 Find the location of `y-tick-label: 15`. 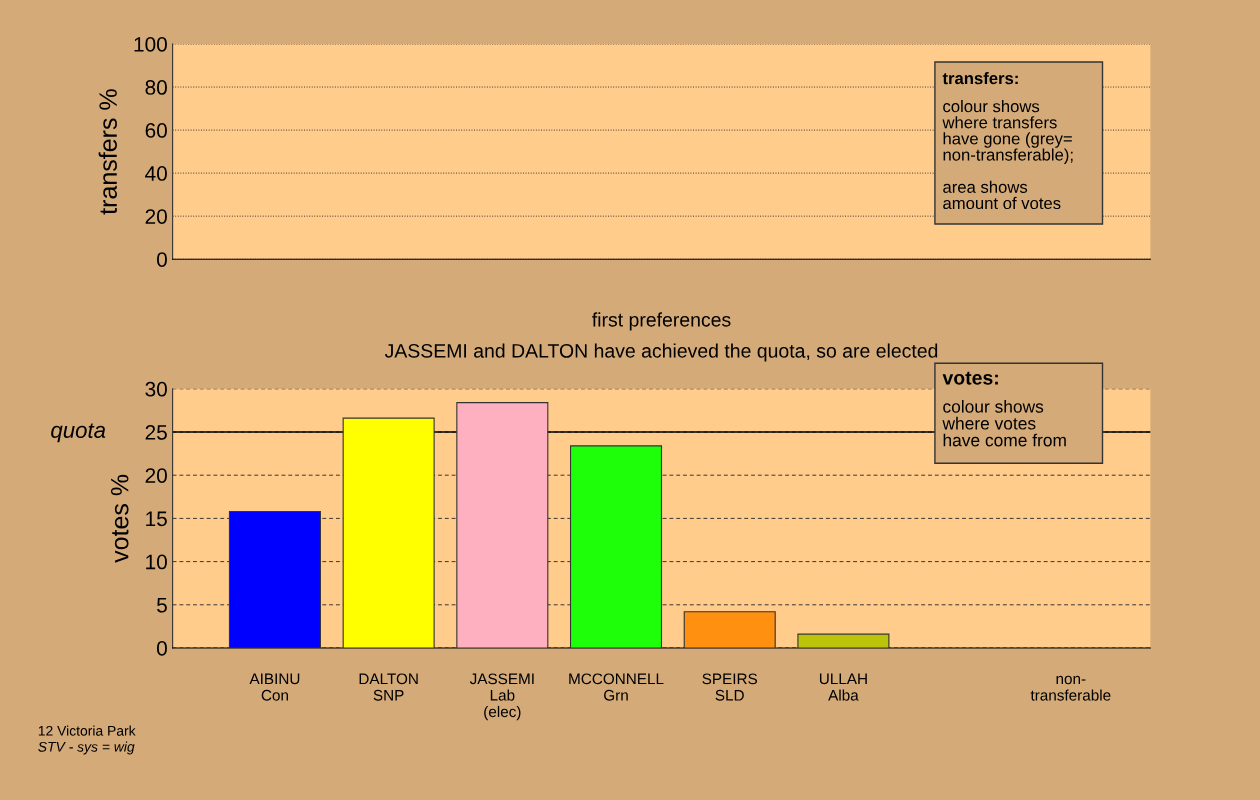

y-tick-label: 15 is located at coordinates (156, 519).